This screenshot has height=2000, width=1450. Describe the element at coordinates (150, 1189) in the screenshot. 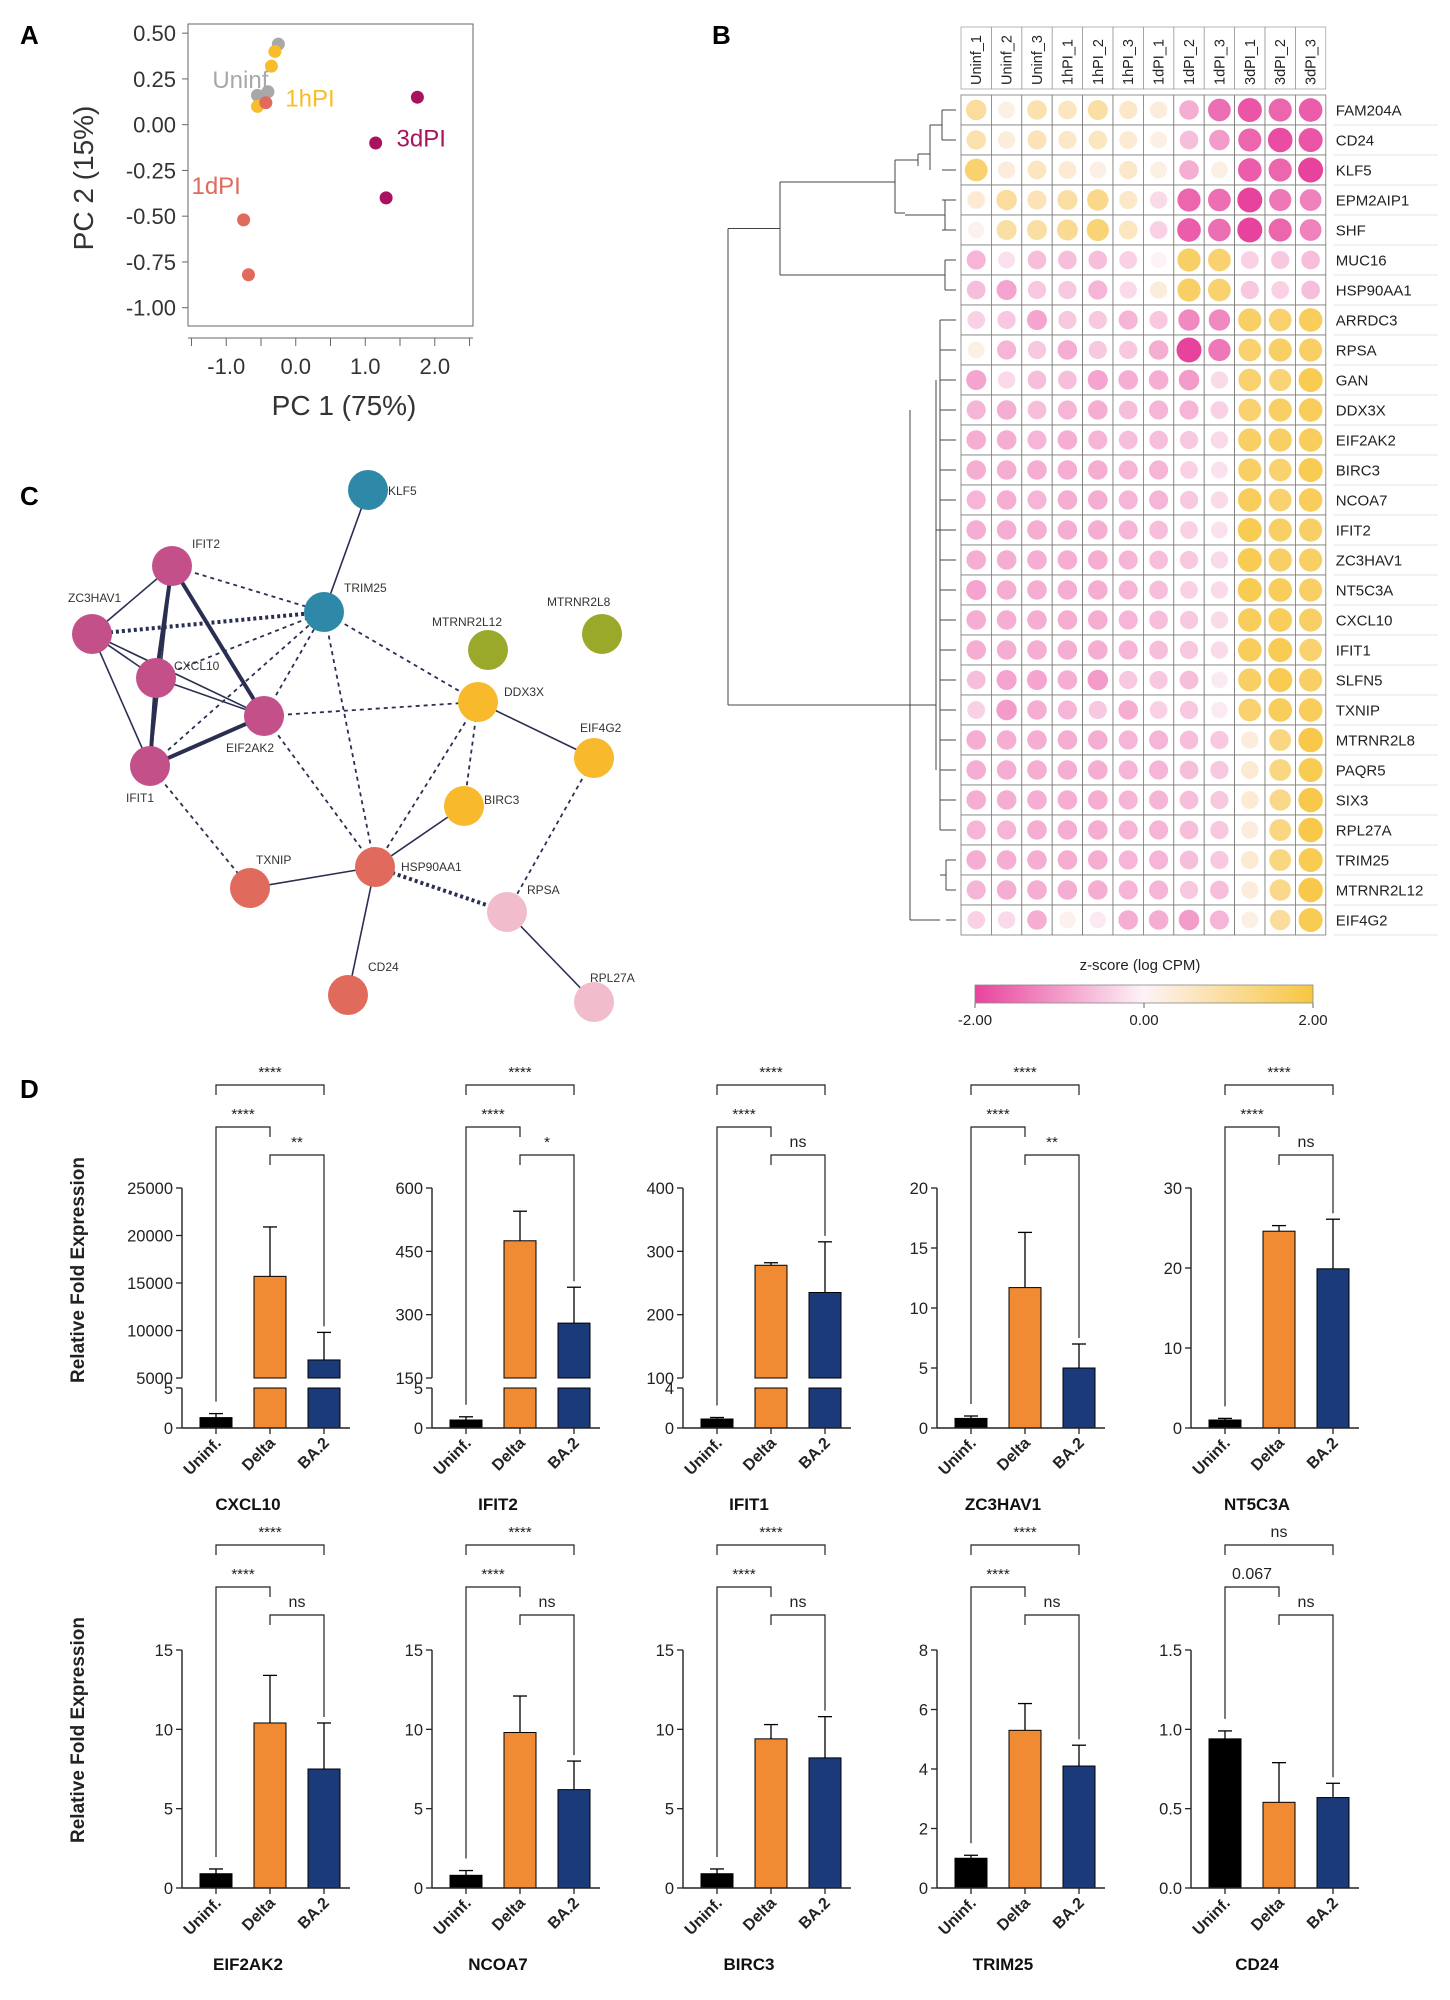

I see `bar-y-tick-label: 25000` at that location.